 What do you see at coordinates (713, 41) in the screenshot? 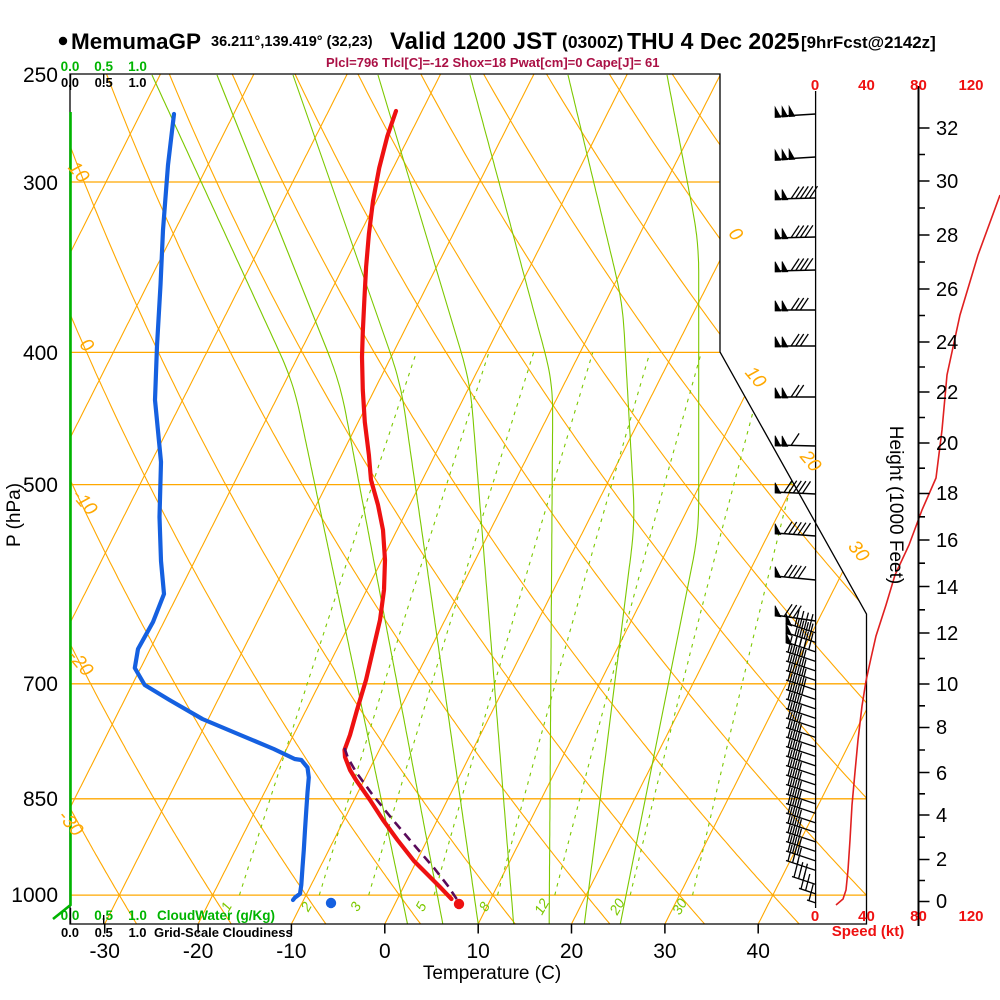
I see `svg-text: THU 4 Dec 2025` at bounding box center [713, 41].